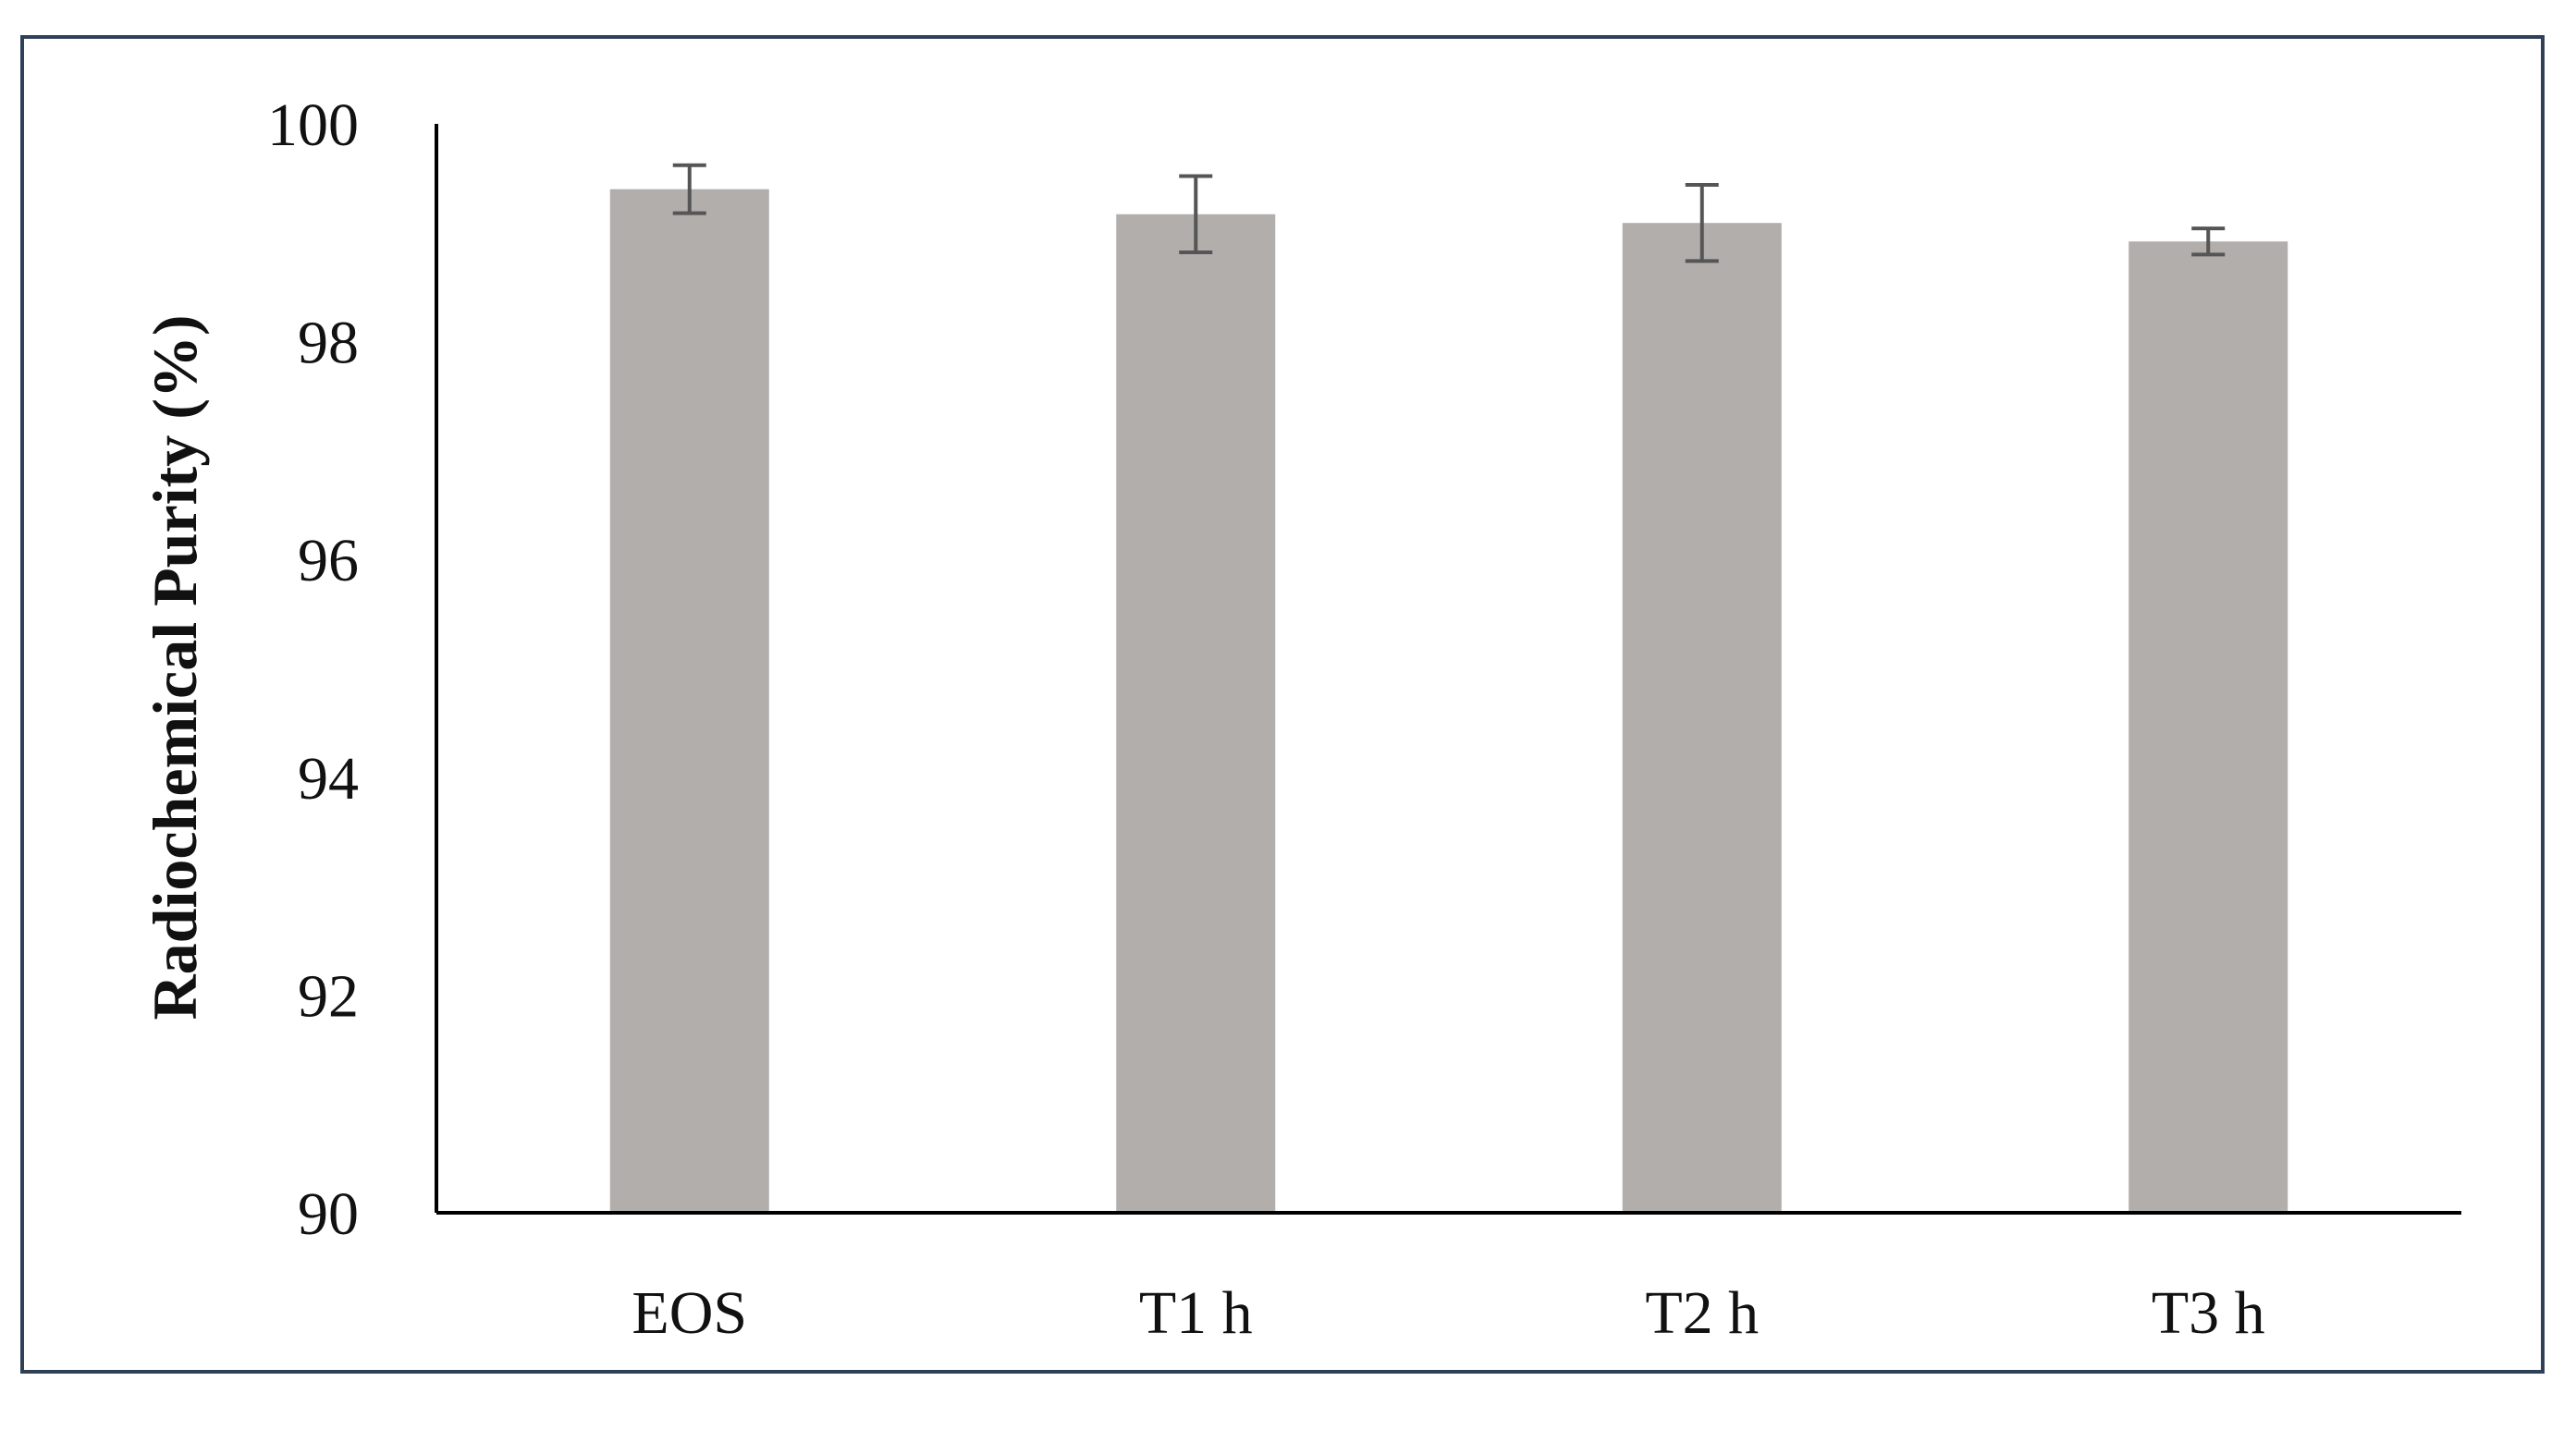  Describe the element at coordinates (328, 344) in the screenshot. I see `y-tick-label: 98` at that location.